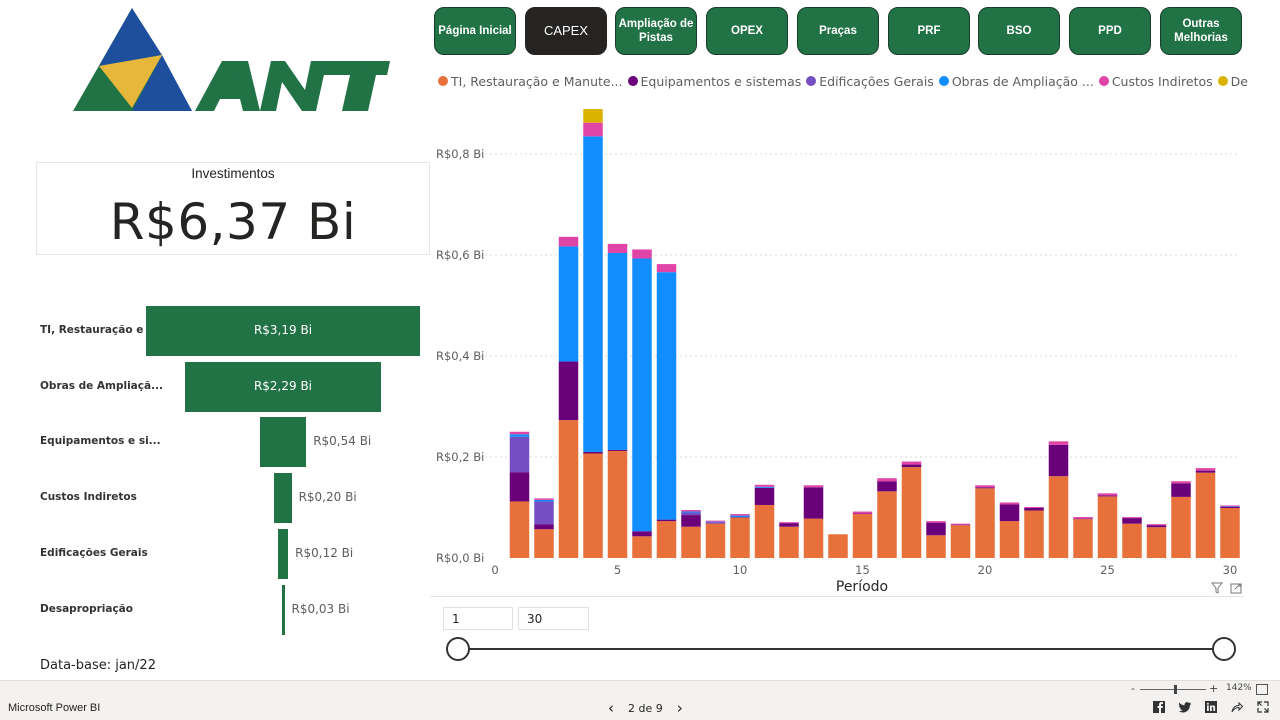 The width and height of the screenshot is (1280, 720). What do you see at coordinates (1262, 689) in the screenshot?
I see `fit-to-page-icon` at bounding box center [1262, 689].